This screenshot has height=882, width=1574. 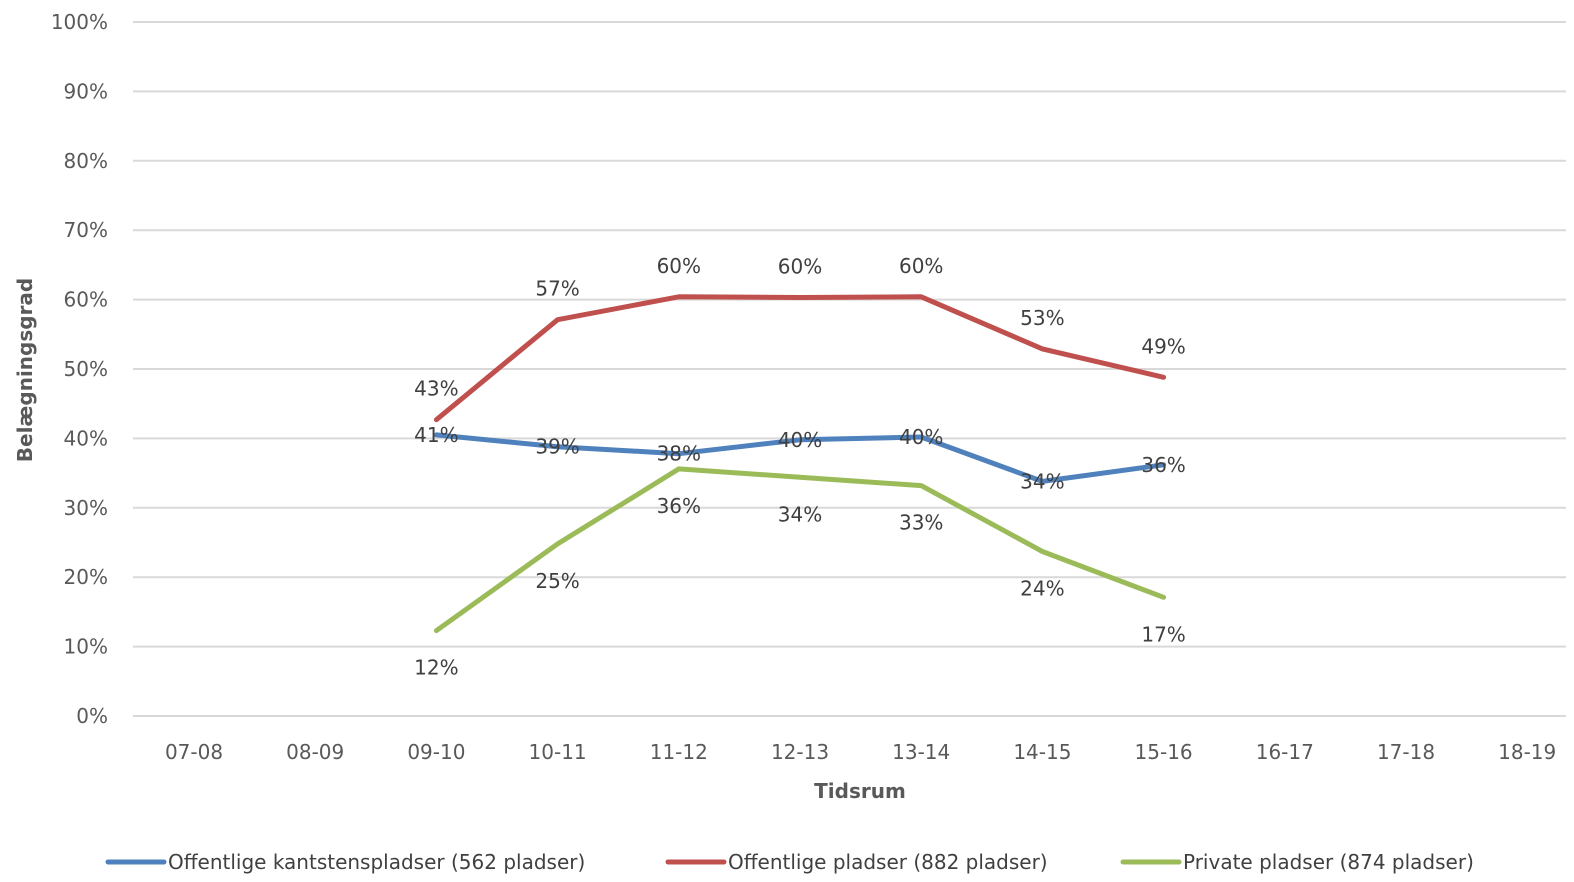 I want to click on y-tick-label: 90%, so click(x=86, y=91).